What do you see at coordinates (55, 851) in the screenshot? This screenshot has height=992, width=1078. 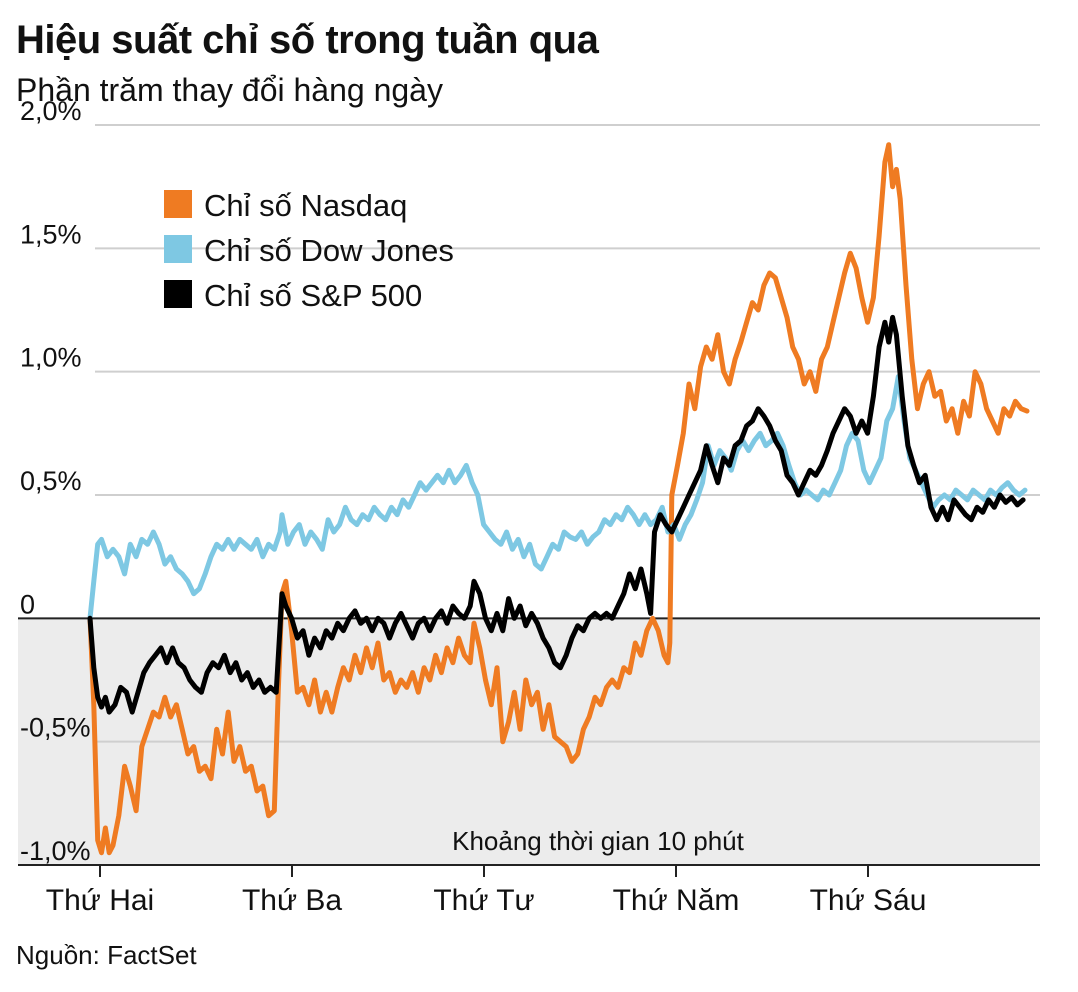 I see `y-tick-label: -1,0%` at bounding box center [55, 851].